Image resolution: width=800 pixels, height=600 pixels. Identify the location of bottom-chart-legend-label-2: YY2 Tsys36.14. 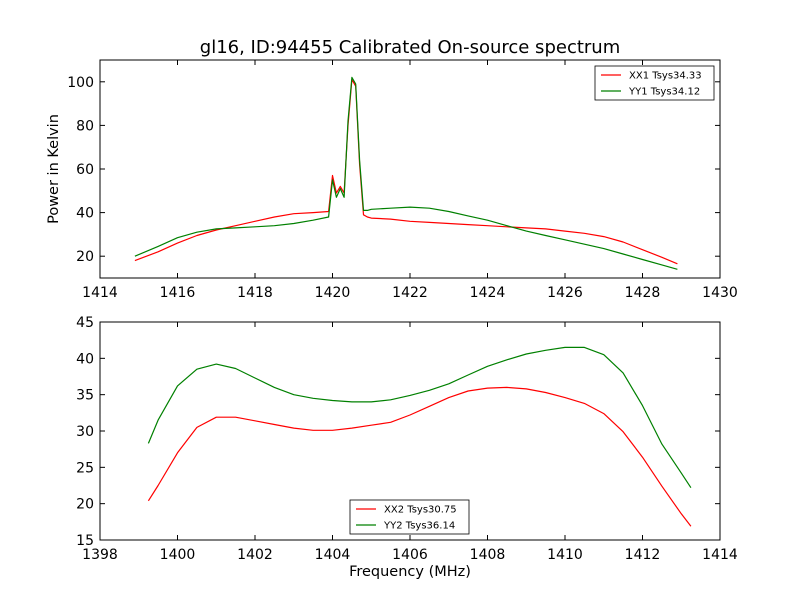
(419, 526).